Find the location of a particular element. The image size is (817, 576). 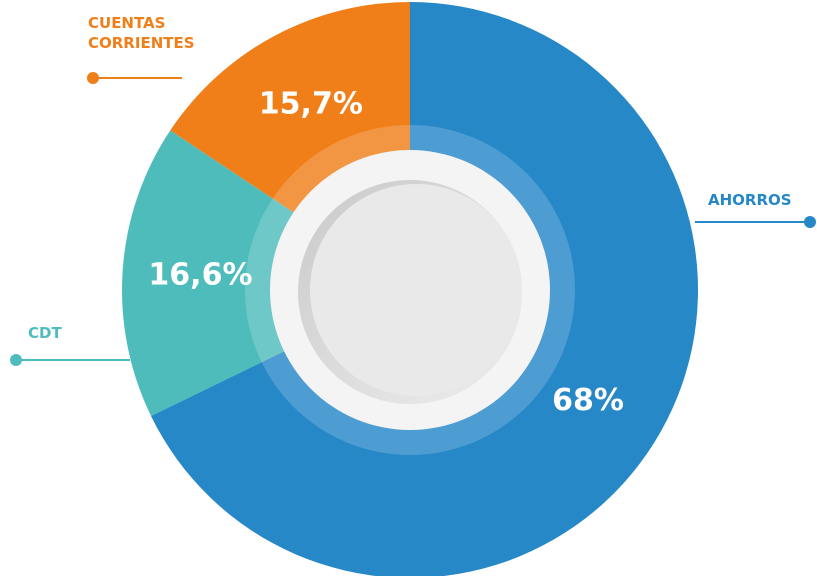

category-label: CDT is located at coordinates (45, 333).